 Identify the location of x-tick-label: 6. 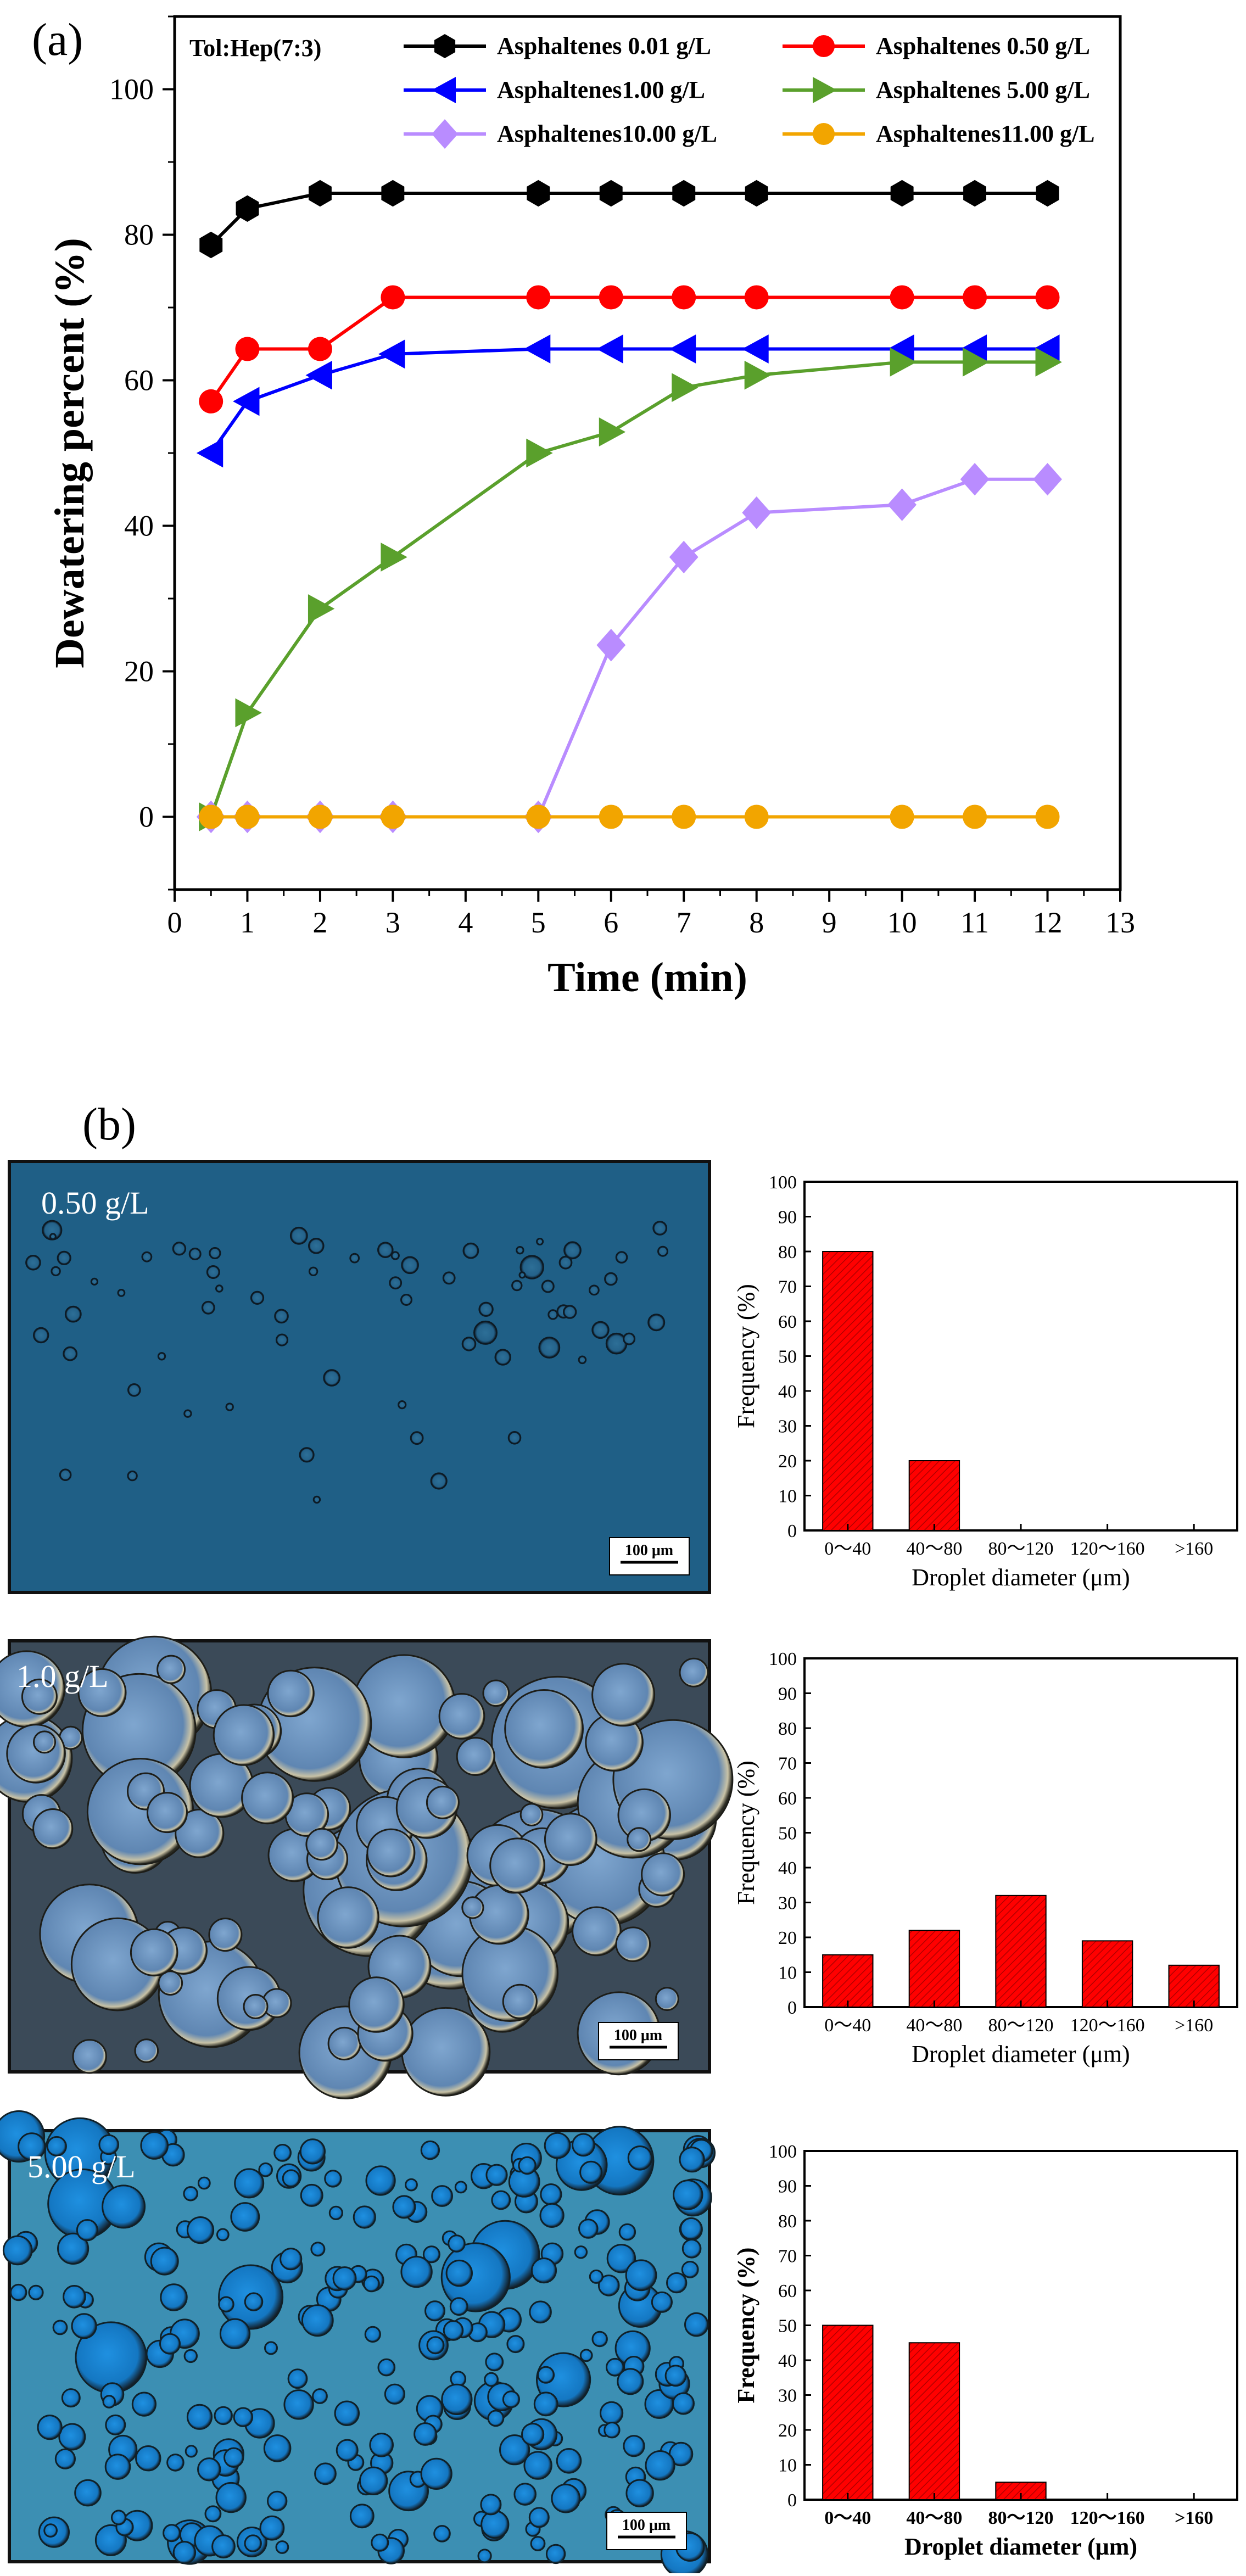
(611, 923).